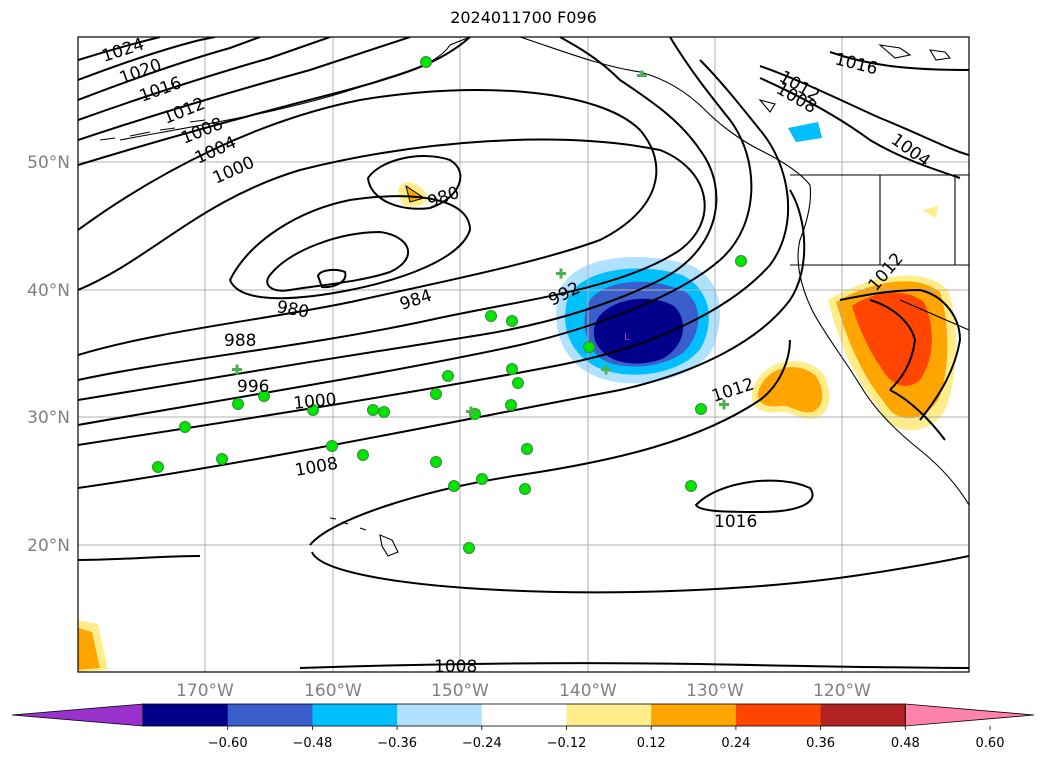 Image resolution: width=1047 pixels, height=765 pixels. What do you see at coordinates (523, 691) in the screenshot?
I see `longitude-labels: 170°W 160°W 150°W 140°W 130°W 120°W` at bounding box center [523, 691].